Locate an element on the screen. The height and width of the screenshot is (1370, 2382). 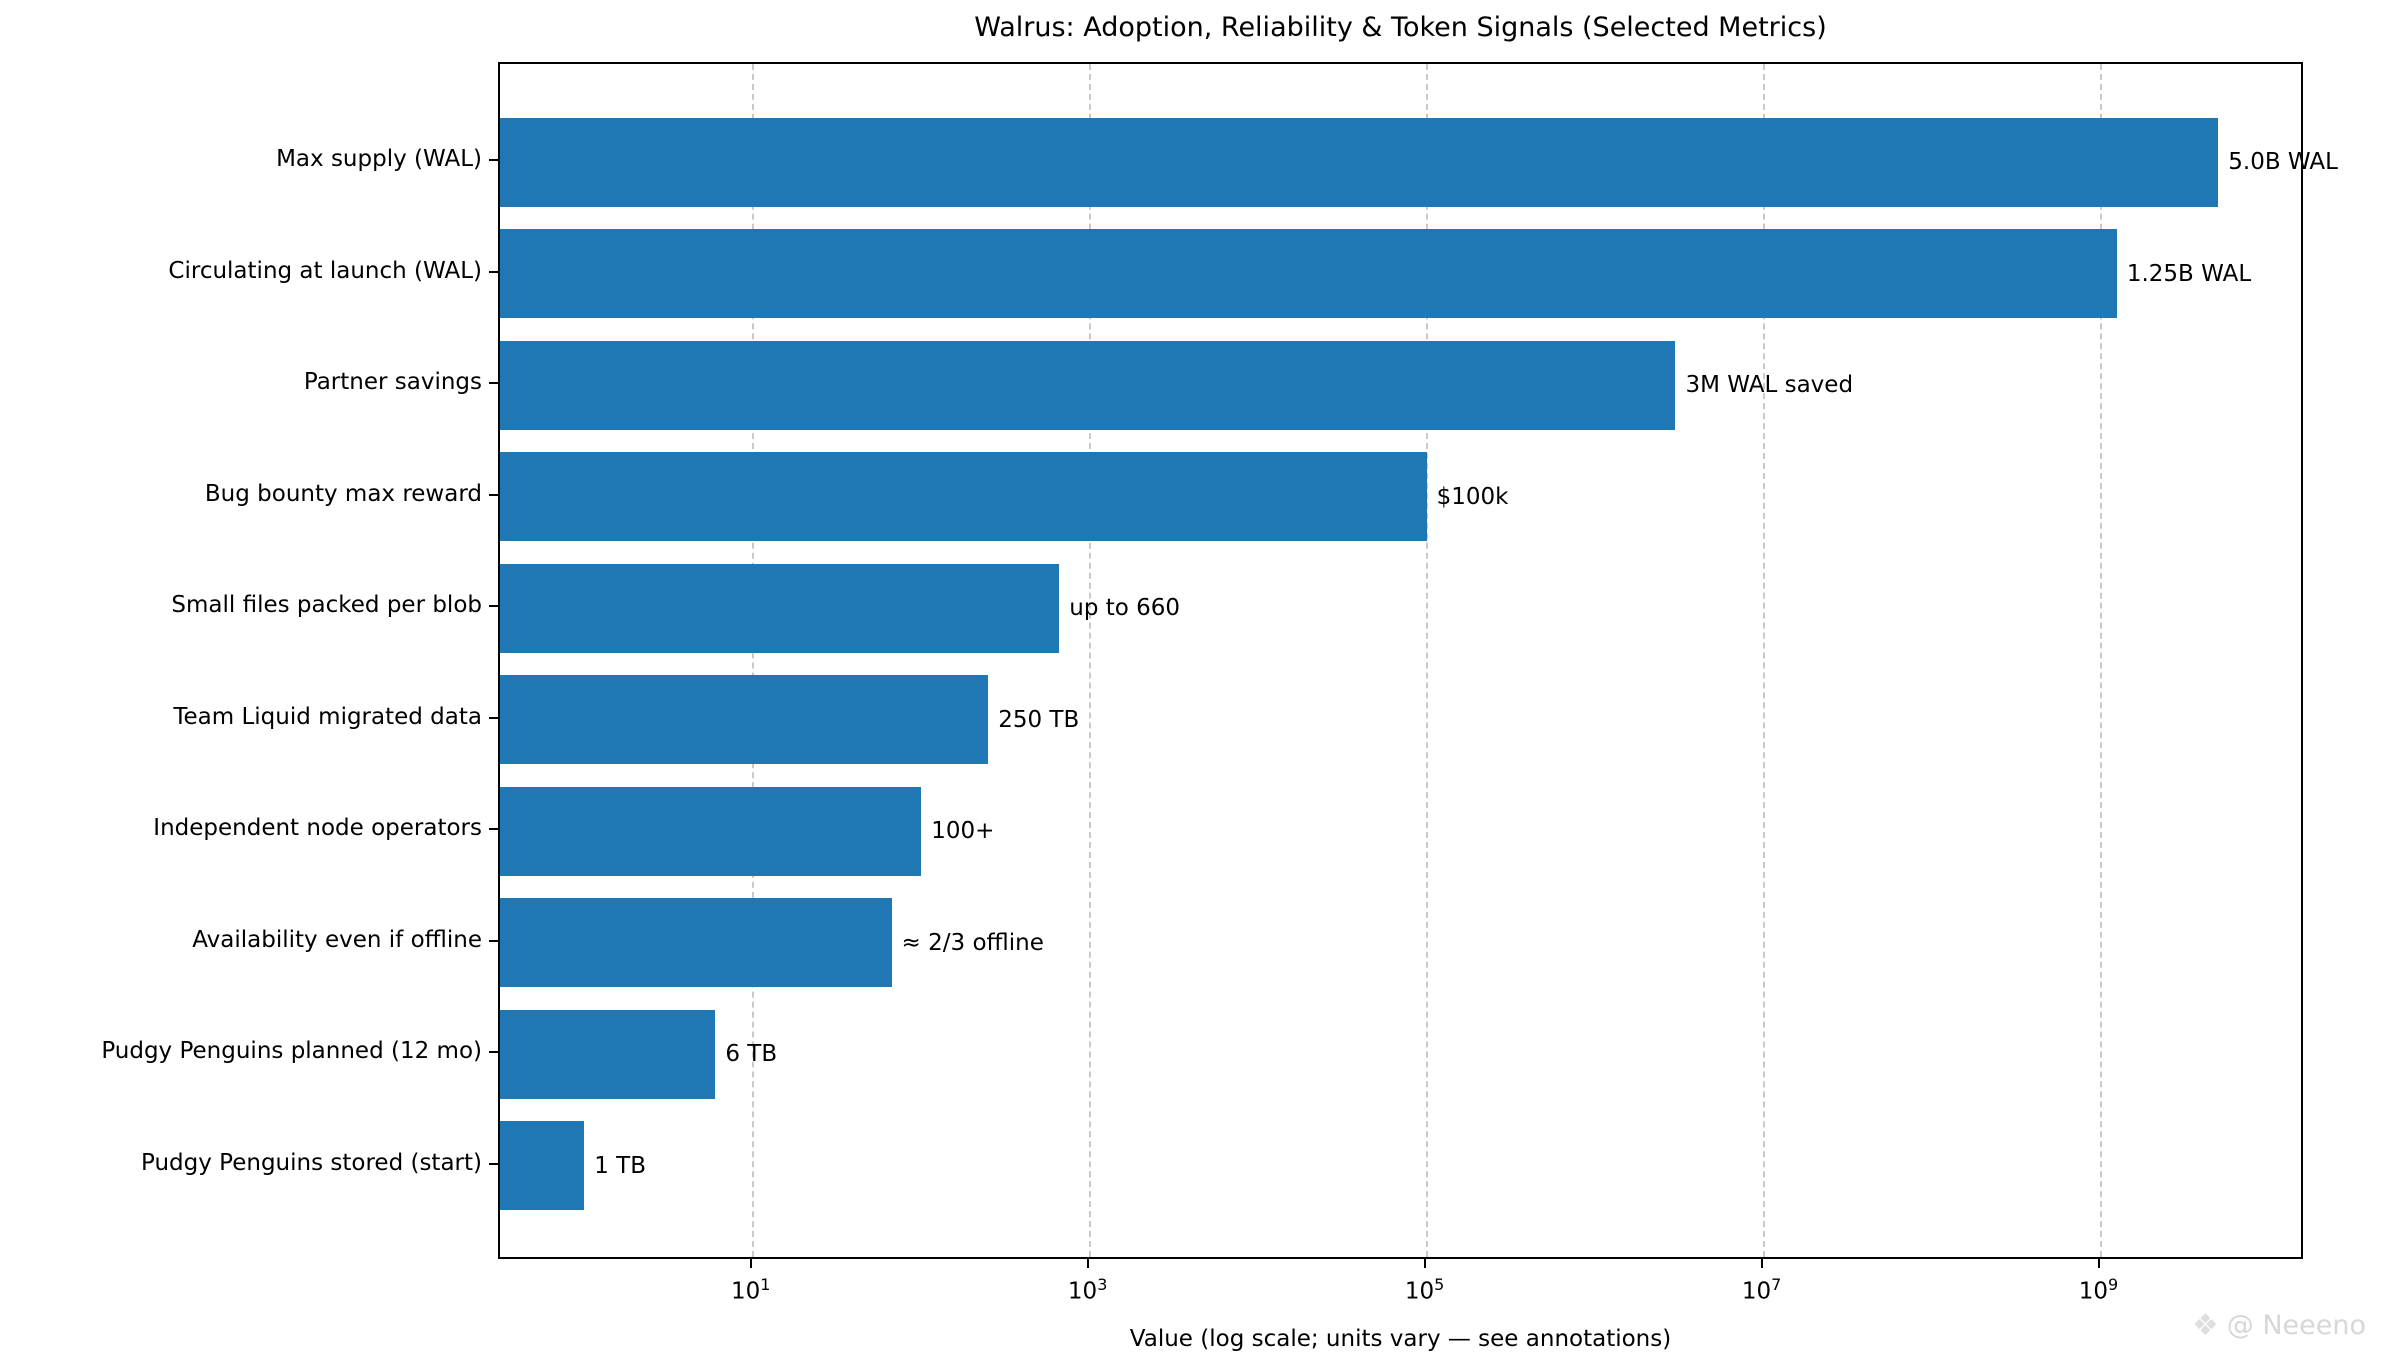
gridline-10e5 is located at coordinates (1426, 660).